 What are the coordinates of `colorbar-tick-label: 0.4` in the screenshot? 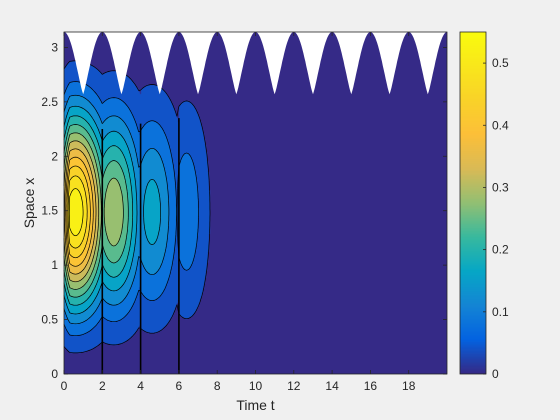 It's located at (500, 125).